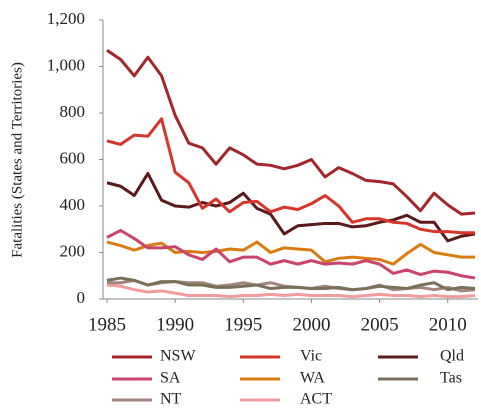  Describe the element at coordinates (107, 324) in the screenshot. I see `x-tick-label: 1985` at that location.